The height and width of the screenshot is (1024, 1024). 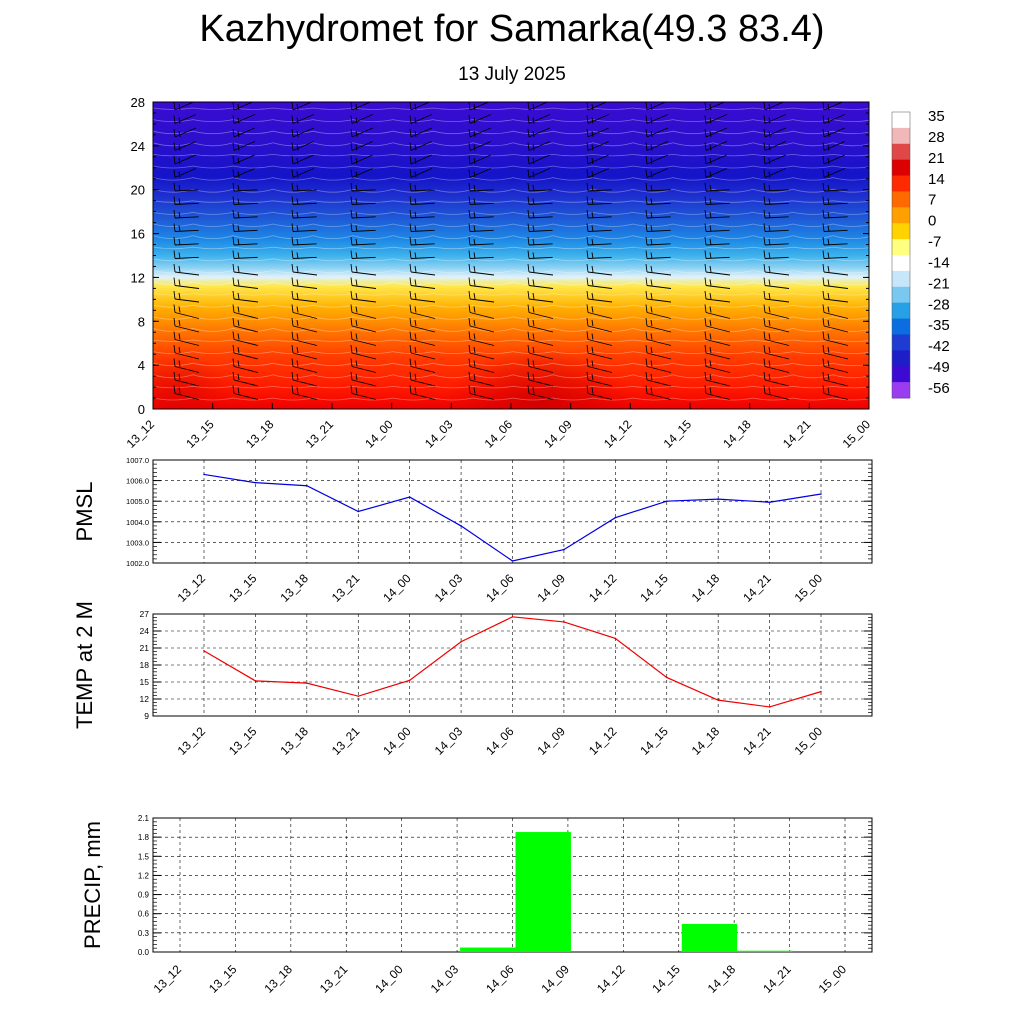 I want to click on x-tick-label: 13_21, so click(x=334, y=979).